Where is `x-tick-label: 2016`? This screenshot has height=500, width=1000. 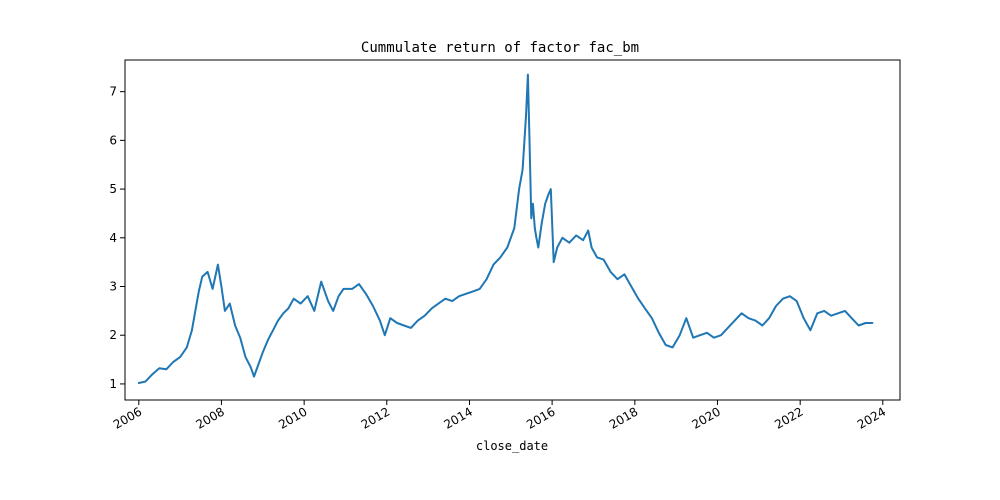 x-tick-label: 2016 is located at coordinates (540, 417).